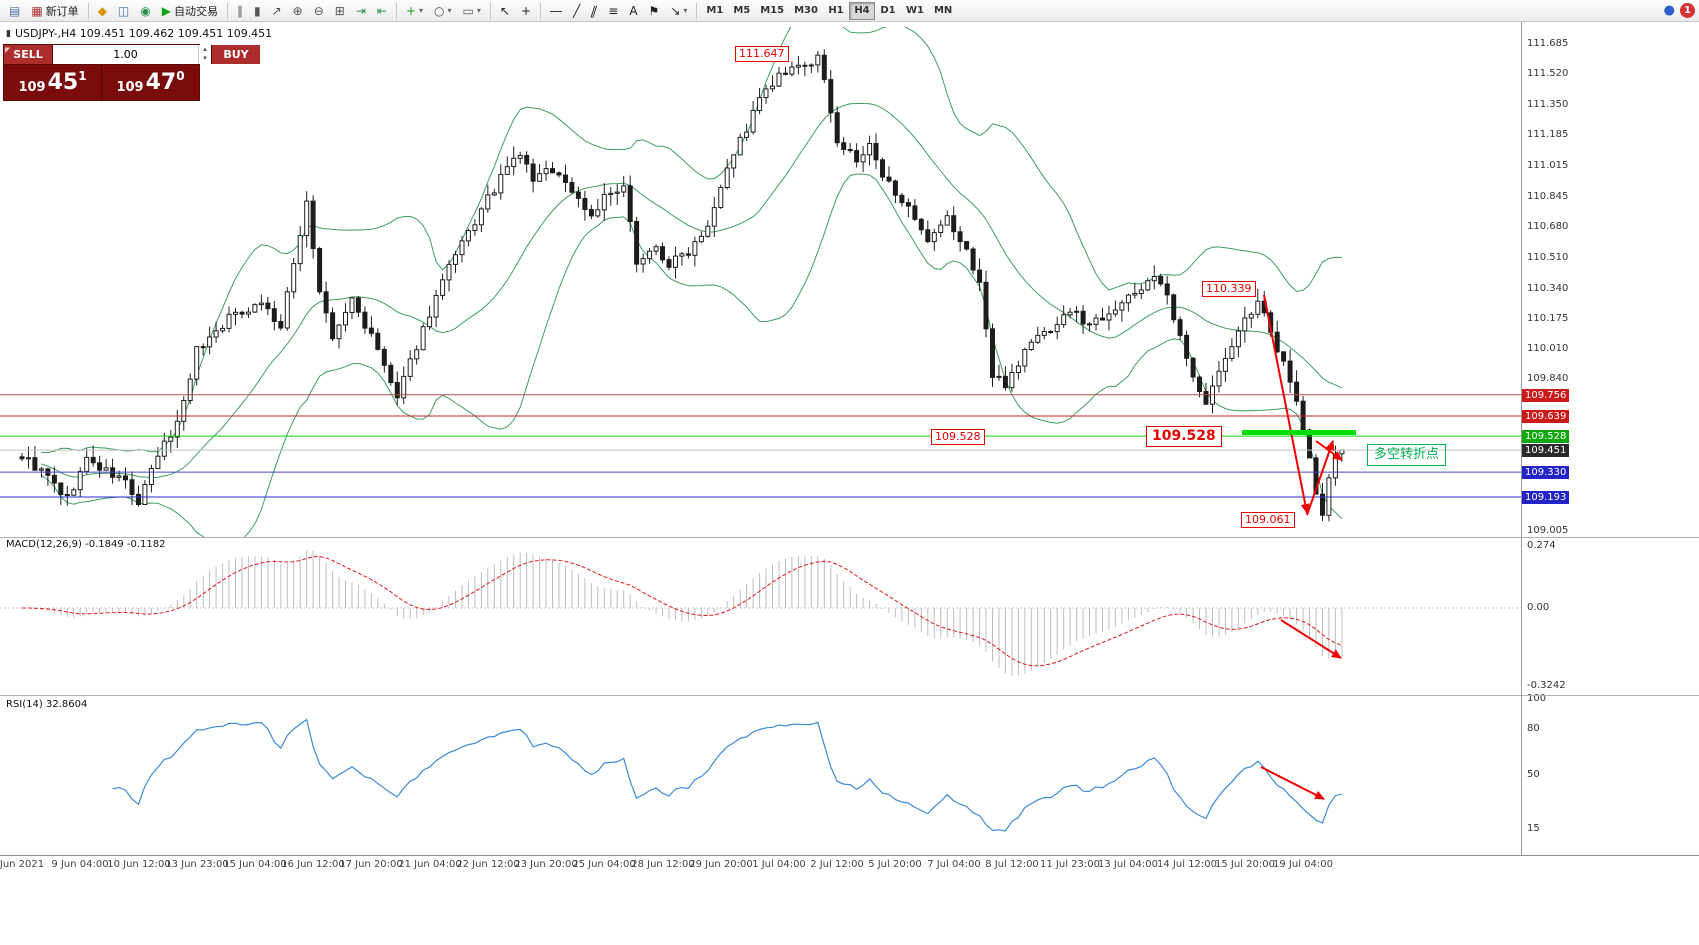 Image resolution: width=1699 pixels, height=945 pixels. I want to click on time-tick-label: 7 Jul 04:00, so click(954, 864).